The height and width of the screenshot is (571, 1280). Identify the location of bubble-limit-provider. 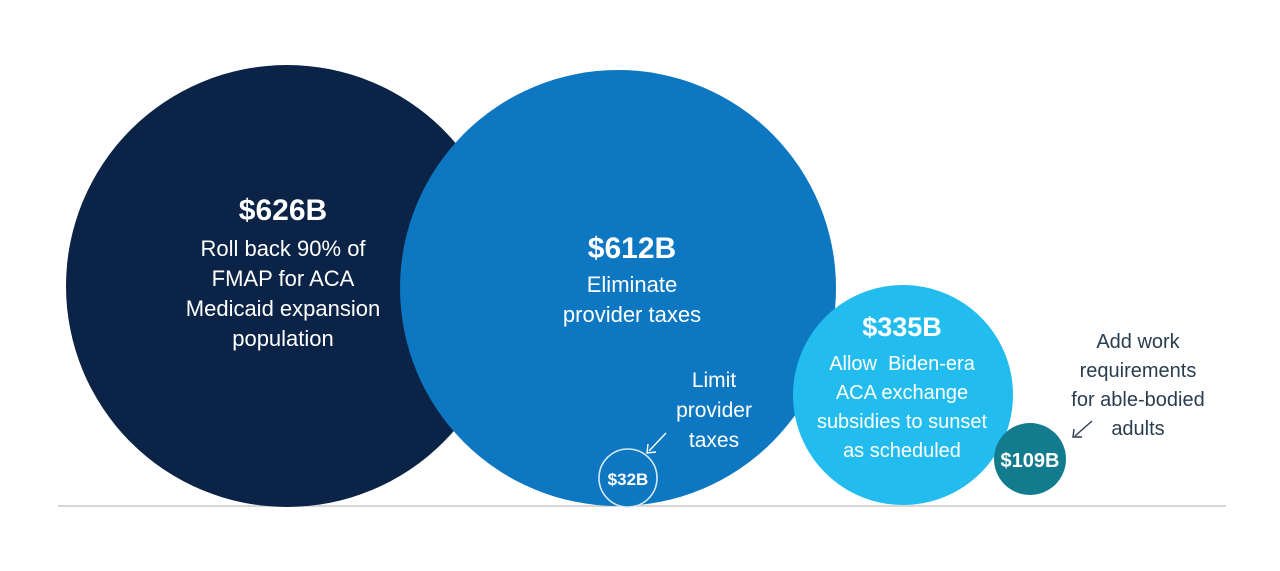
(628, 478).